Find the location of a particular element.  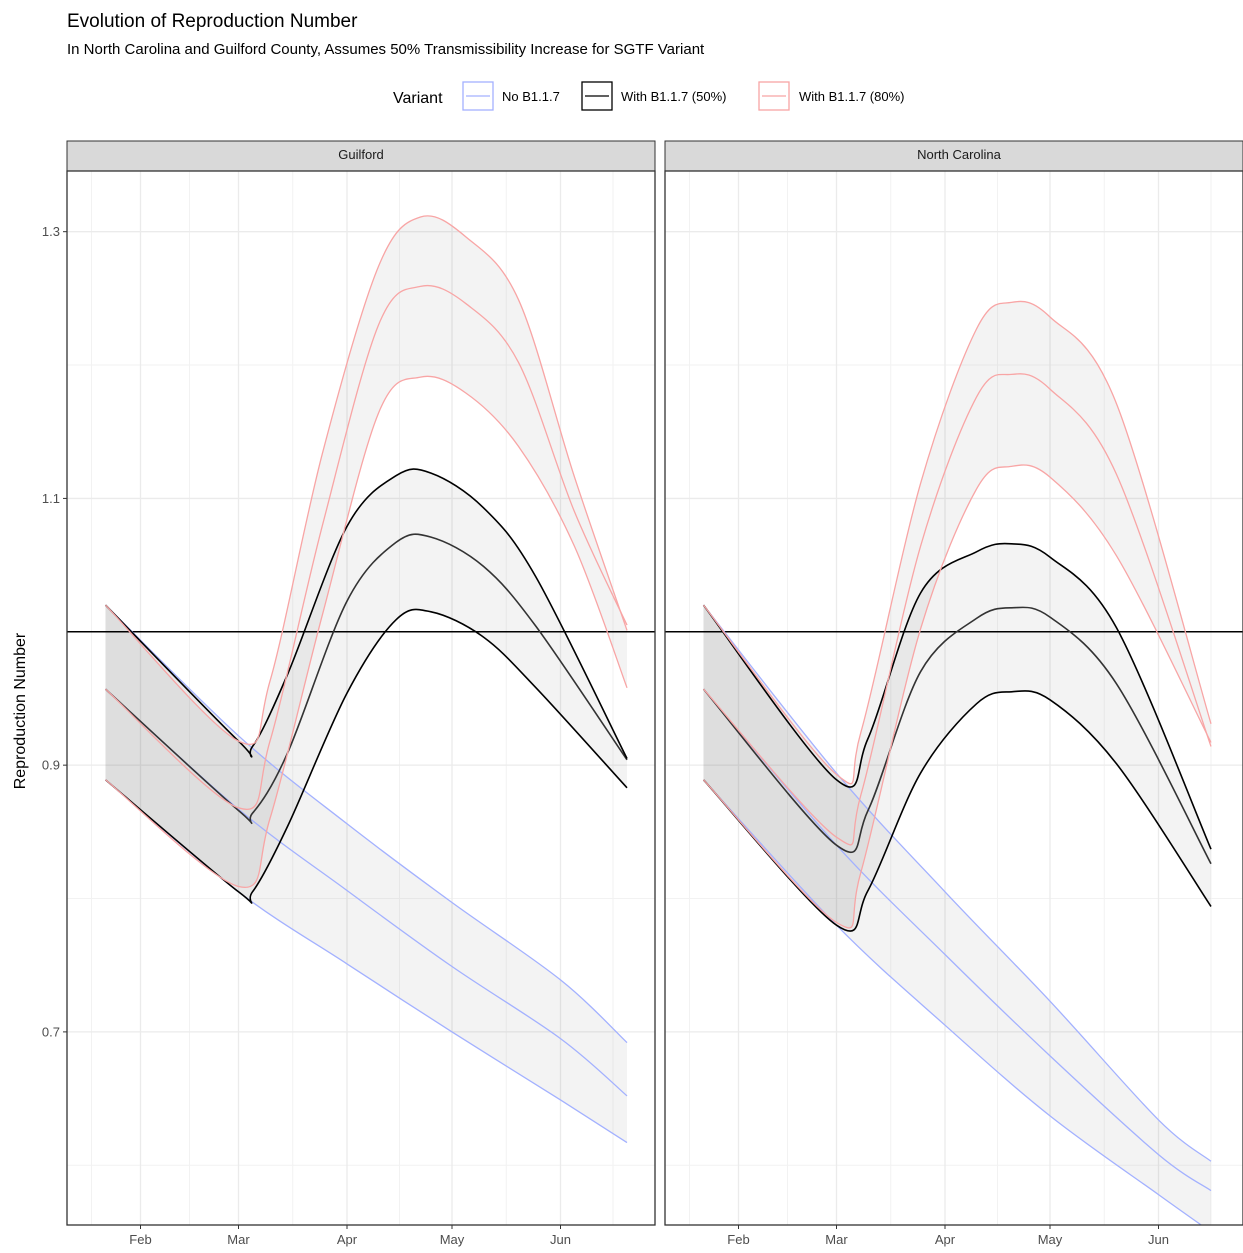

facet-strip is located at coordinates (953, 156).